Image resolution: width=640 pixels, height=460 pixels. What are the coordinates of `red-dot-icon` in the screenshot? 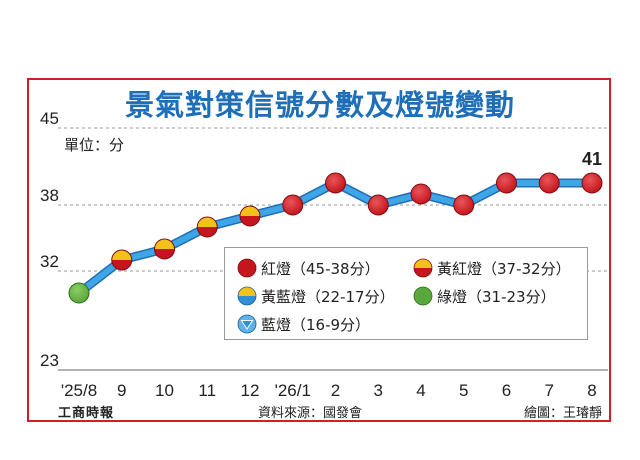 It's located at (247, 268).